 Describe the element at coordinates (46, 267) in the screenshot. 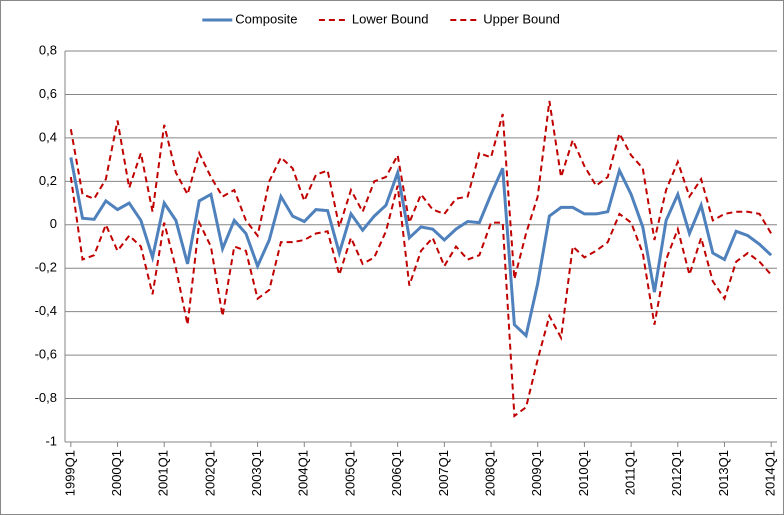

I see `y-tick-label: -0,2` at that location.